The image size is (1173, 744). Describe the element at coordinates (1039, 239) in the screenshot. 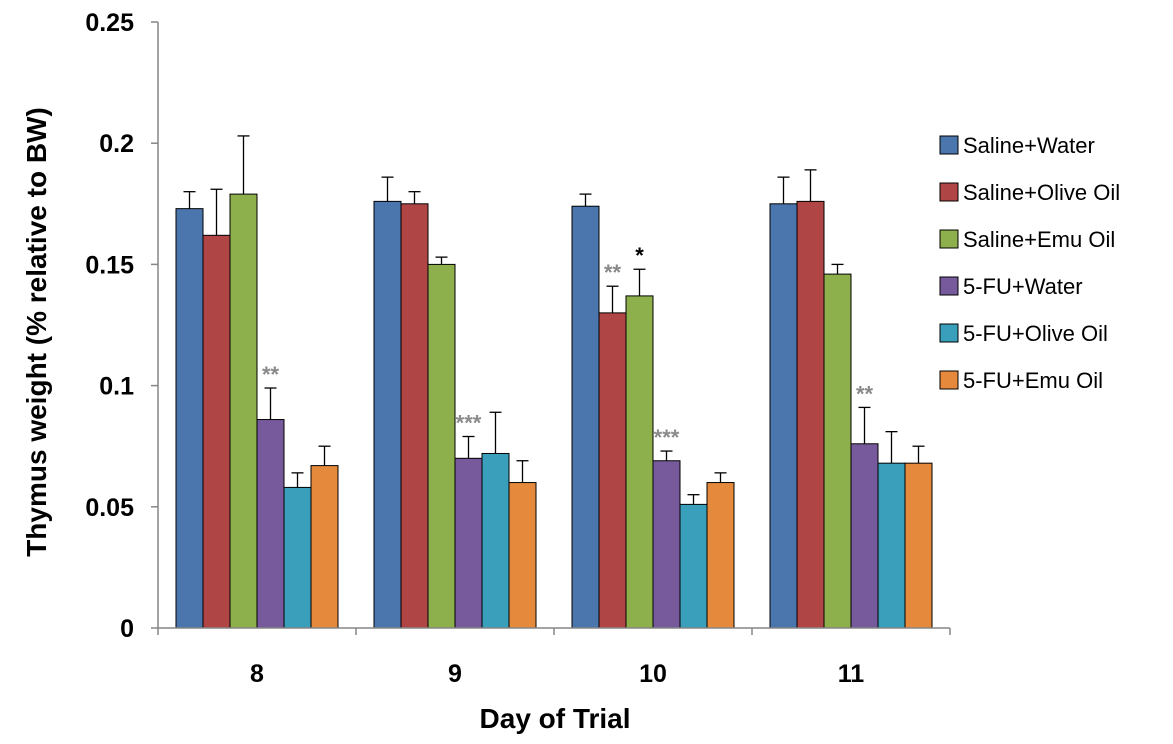

I see `legend-label: Saline+Emu Oil` at that location.